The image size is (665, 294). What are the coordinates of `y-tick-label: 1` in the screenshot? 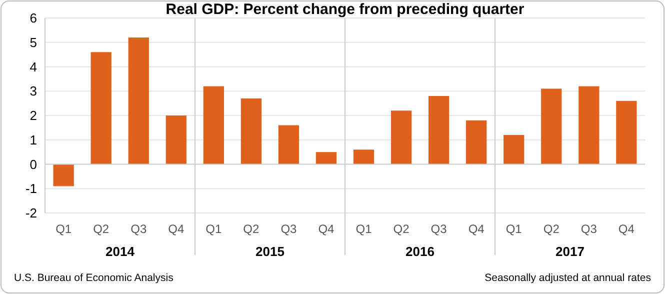 It's located at (33, 140).